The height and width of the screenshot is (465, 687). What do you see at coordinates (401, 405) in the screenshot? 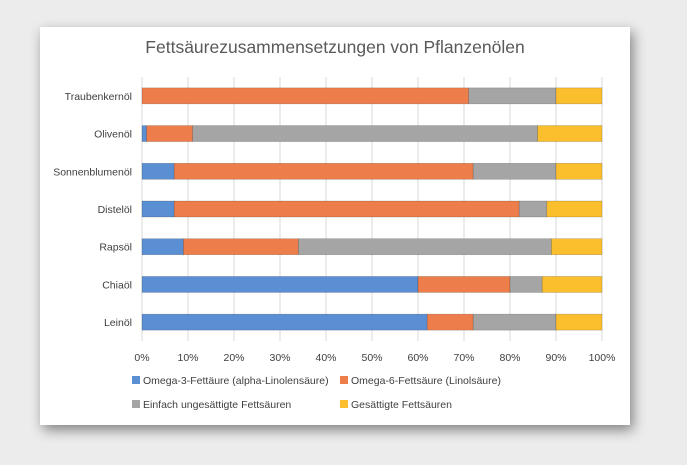
I see `legend-label: Gesättigte Fettsäuren` at bounding box center [401, 405].